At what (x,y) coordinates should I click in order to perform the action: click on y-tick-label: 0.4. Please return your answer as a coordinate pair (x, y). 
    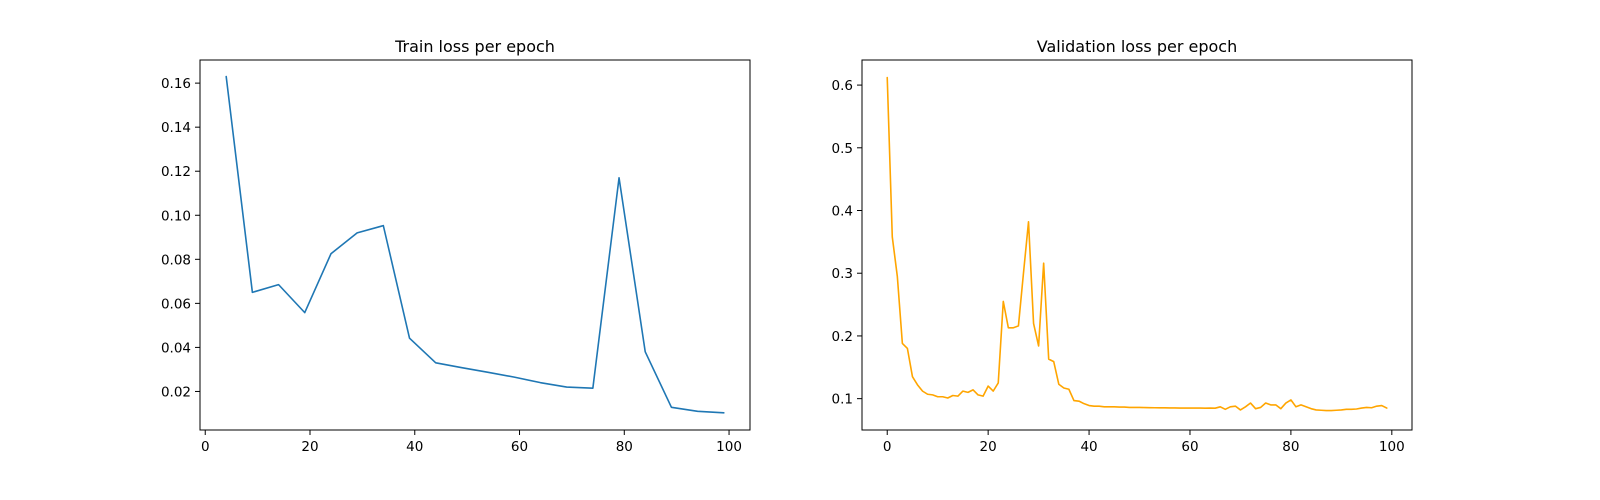
    Looking at the image, I should click on (842, 212).